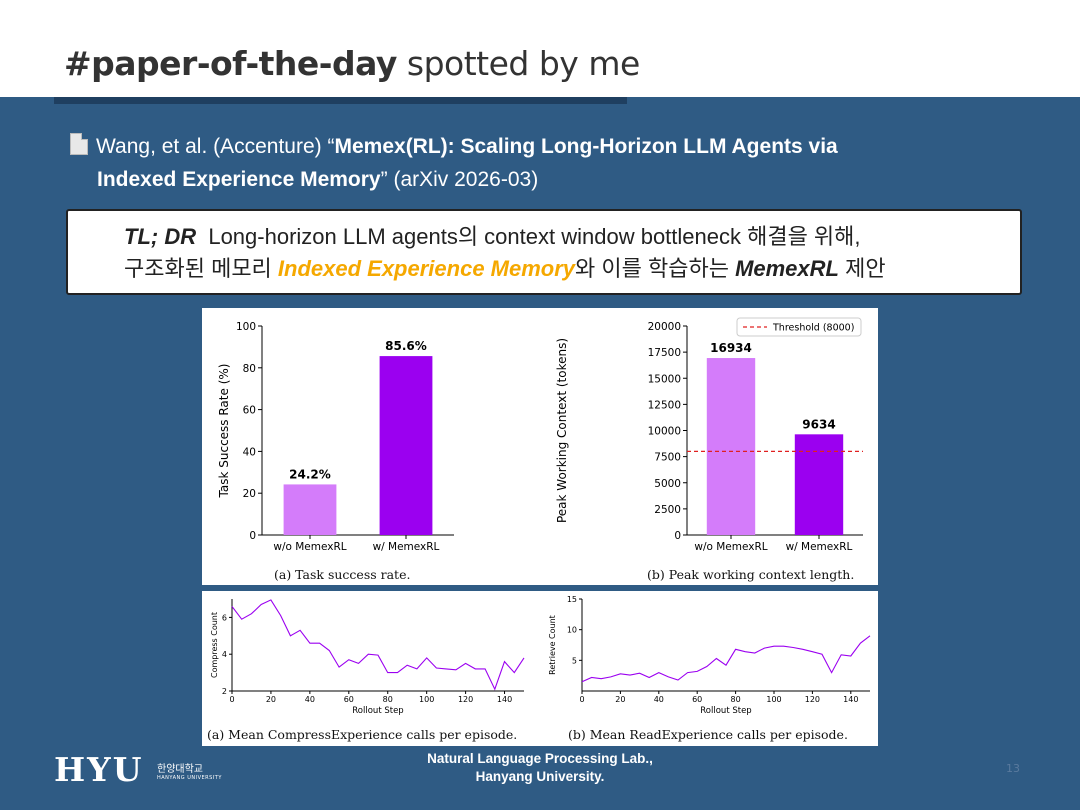 The width and height of the screenshot is (1080, 810). I want to click on y-tick-label: 80, so click(249, 369).